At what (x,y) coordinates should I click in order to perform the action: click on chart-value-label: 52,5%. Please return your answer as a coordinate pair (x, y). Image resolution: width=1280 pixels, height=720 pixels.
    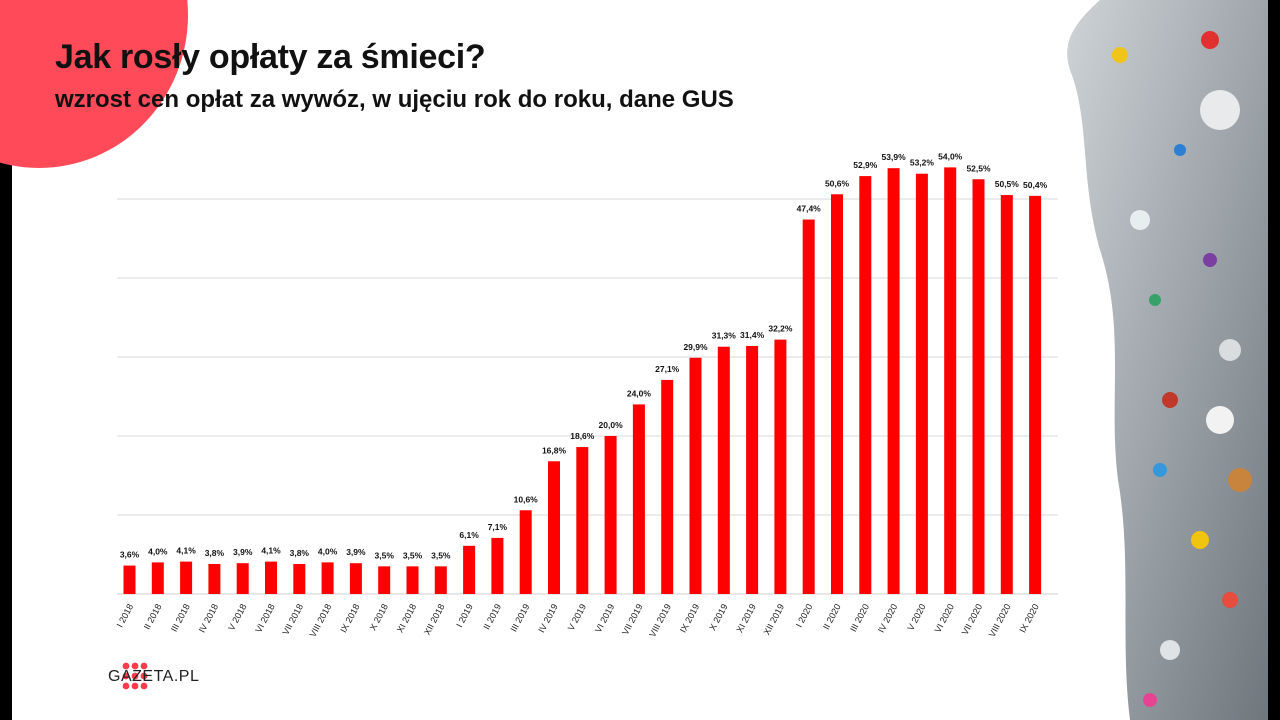
    Looking at the image, I should click on (978, 168).